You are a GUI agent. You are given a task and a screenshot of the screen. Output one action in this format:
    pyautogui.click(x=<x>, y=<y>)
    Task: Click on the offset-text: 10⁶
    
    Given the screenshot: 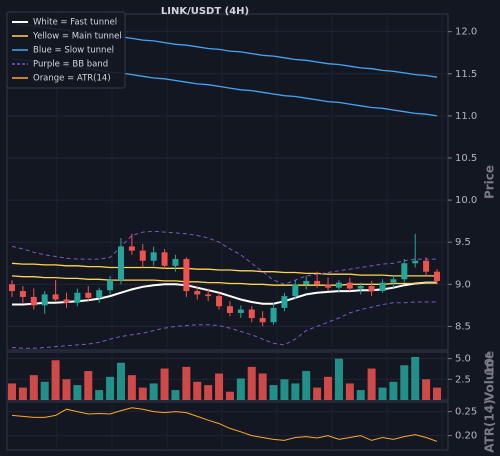 What is the action you would take?
    pyautogui.click(x=490, y=364)
    